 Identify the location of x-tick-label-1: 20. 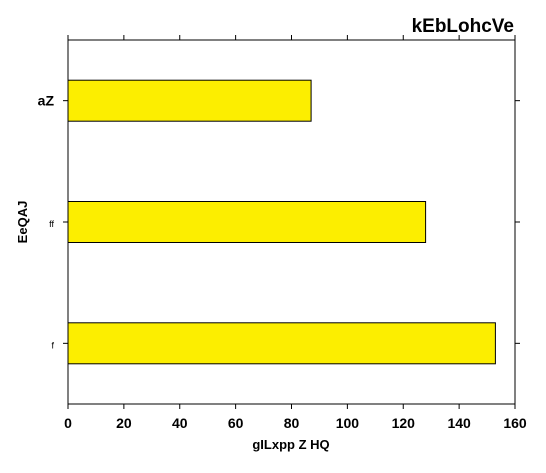
(124, 423).